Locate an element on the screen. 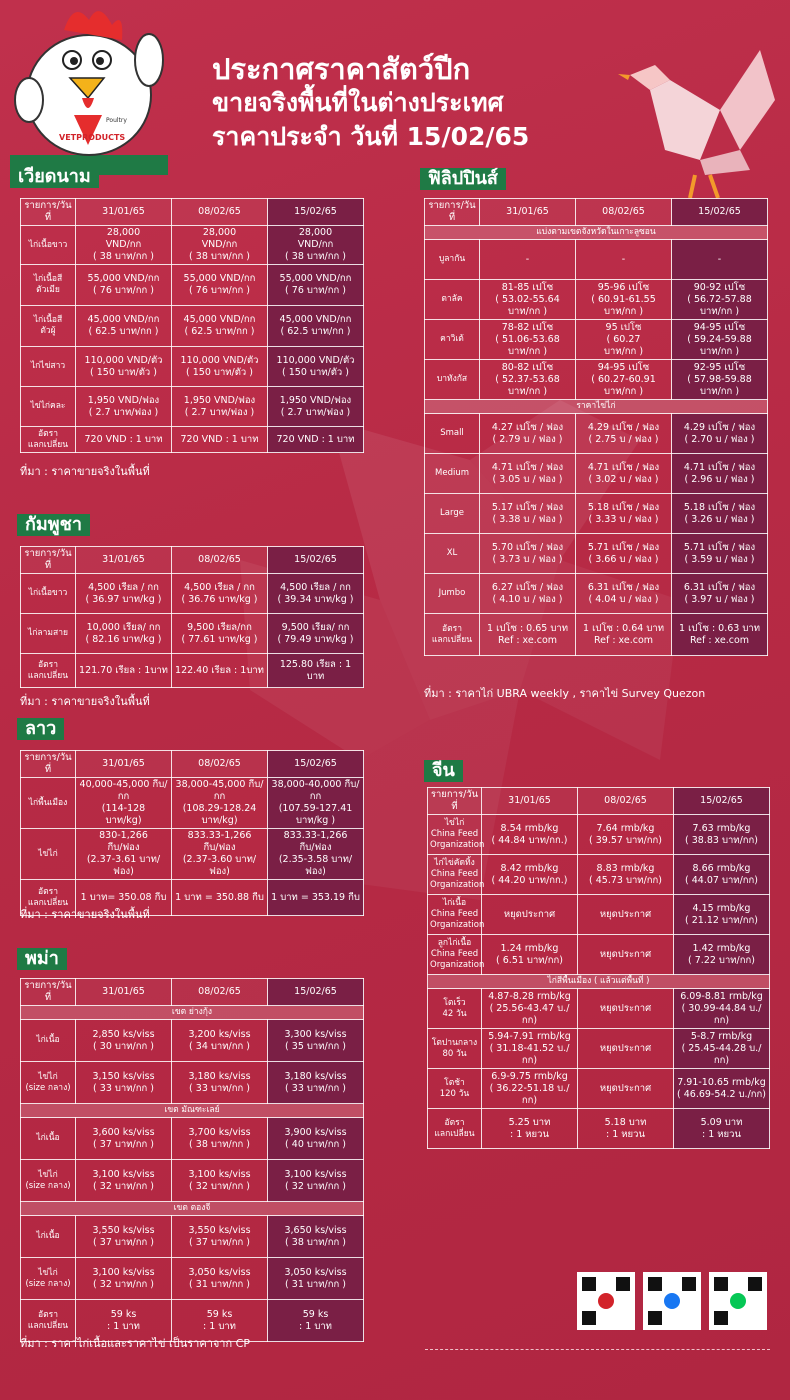  mascot-chicken-logo: VETPRODUCTS Poultry is located at coordinates (89, 93).